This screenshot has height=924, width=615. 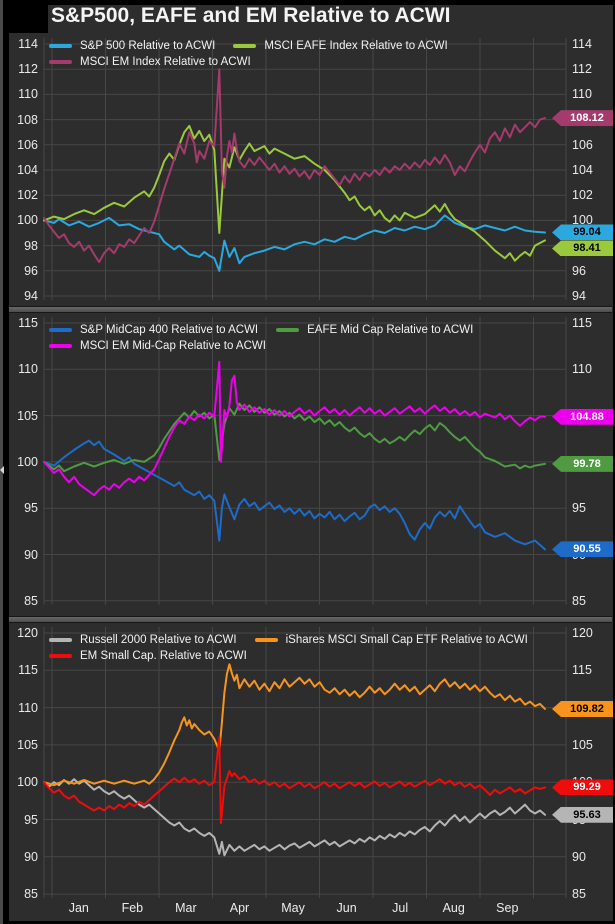 I want to click on legend-label: S&P 500 Relative to ACWI, so click(x=148, y=45).